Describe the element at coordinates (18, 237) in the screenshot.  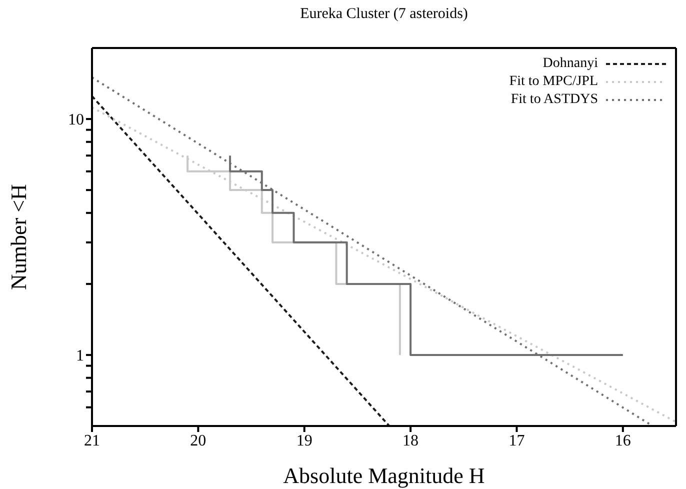
I see `y-axis-title: Number <H` at that location.